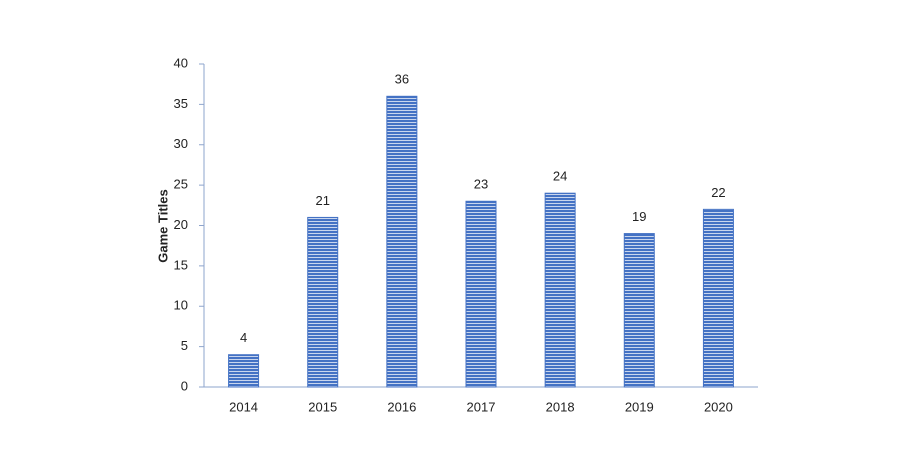  I want to click on y-tick-label: 35, so click(181, 103).